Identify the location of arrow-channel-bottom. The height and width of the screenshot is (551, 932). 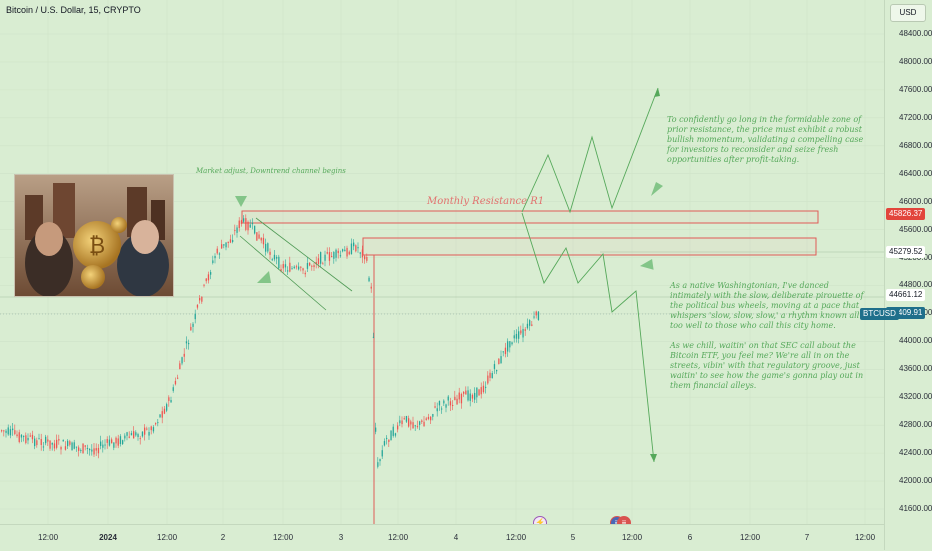
(264, 277).